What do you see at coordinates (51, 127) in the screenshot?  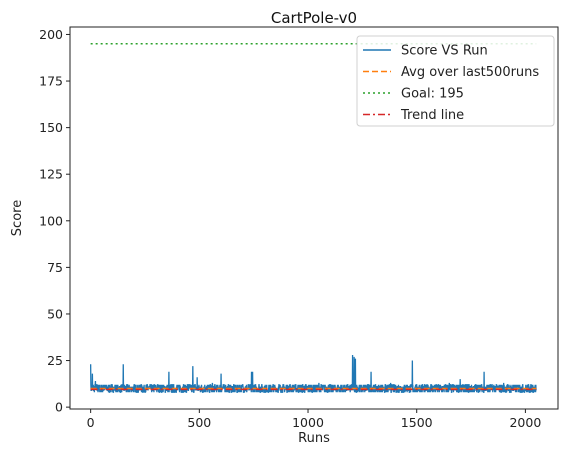 I see `y-tick-label: 150` at bounding box center [51, 127].